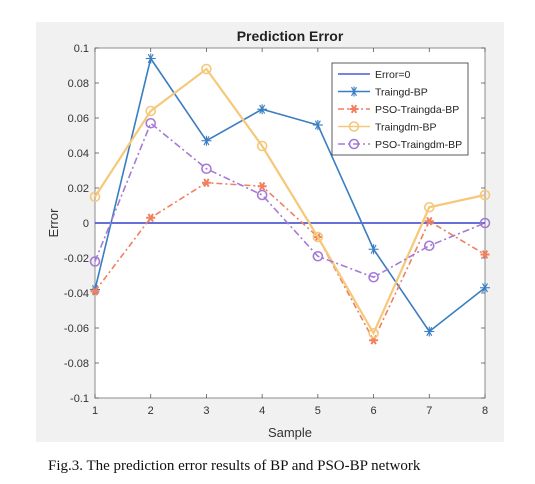 This screenshot has height=484, width=535. I want to click on x-tick-label: 5, so click(318, 411).